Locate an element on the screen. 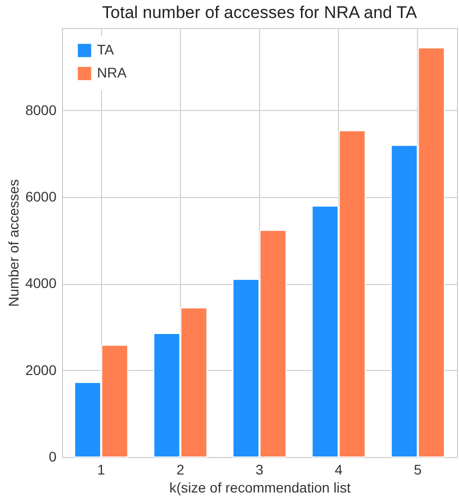  y-tick-label: 4000 is located at coordinates (41, 283).